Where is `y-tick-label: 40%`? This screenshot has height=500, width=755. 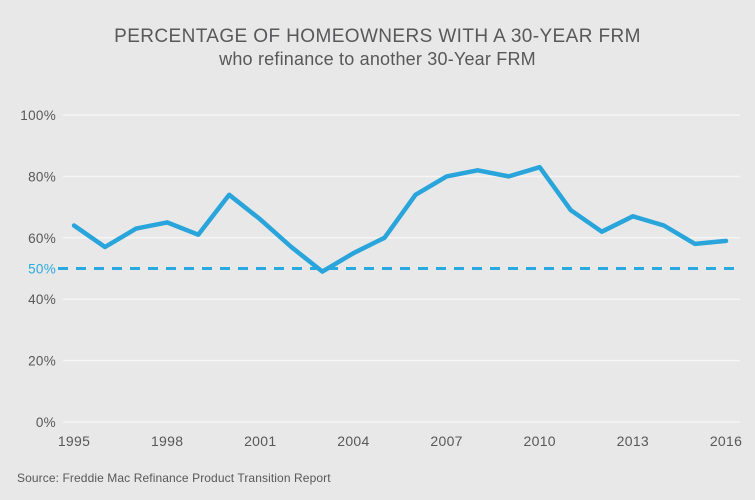
y-tick-label: 40% is located at coordinates (42, 299).